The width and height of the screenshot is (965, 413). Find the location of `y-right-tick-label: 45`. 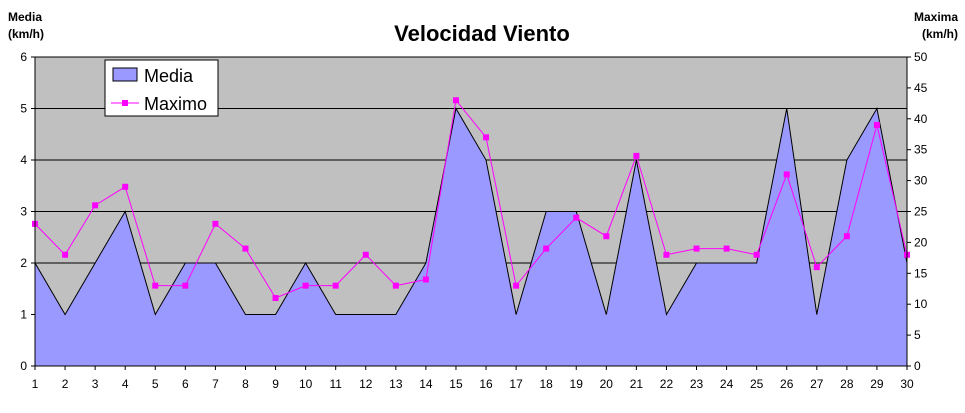

y-right-tick-label: 45 is located at coordinates (921, 88).